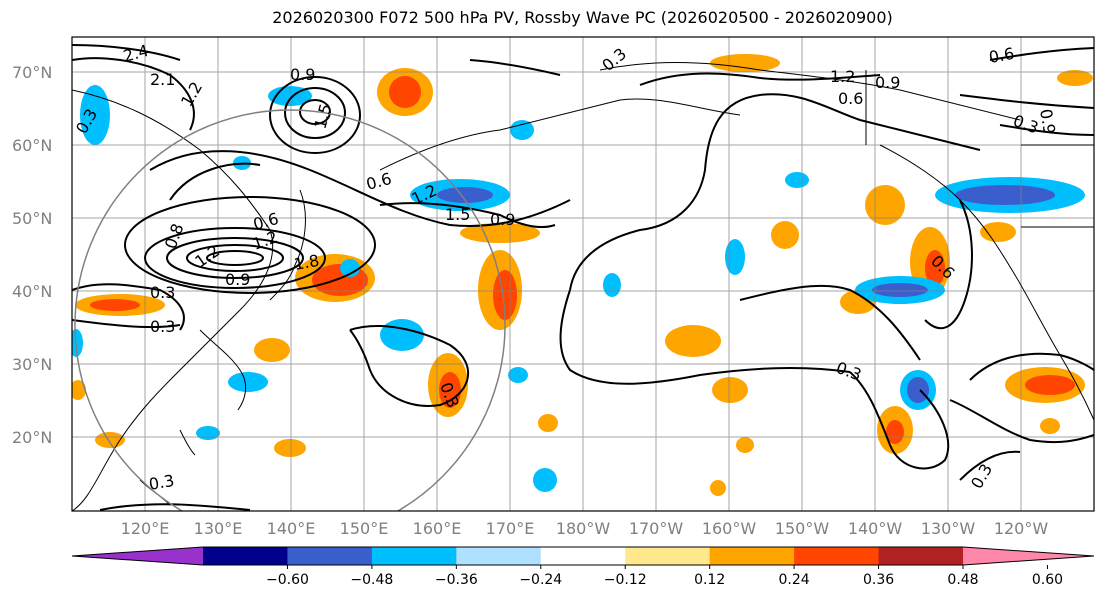 The width and height of the screenshot is (1105, 604). I want to click on lat-label: 60°N, so click(32, 145).